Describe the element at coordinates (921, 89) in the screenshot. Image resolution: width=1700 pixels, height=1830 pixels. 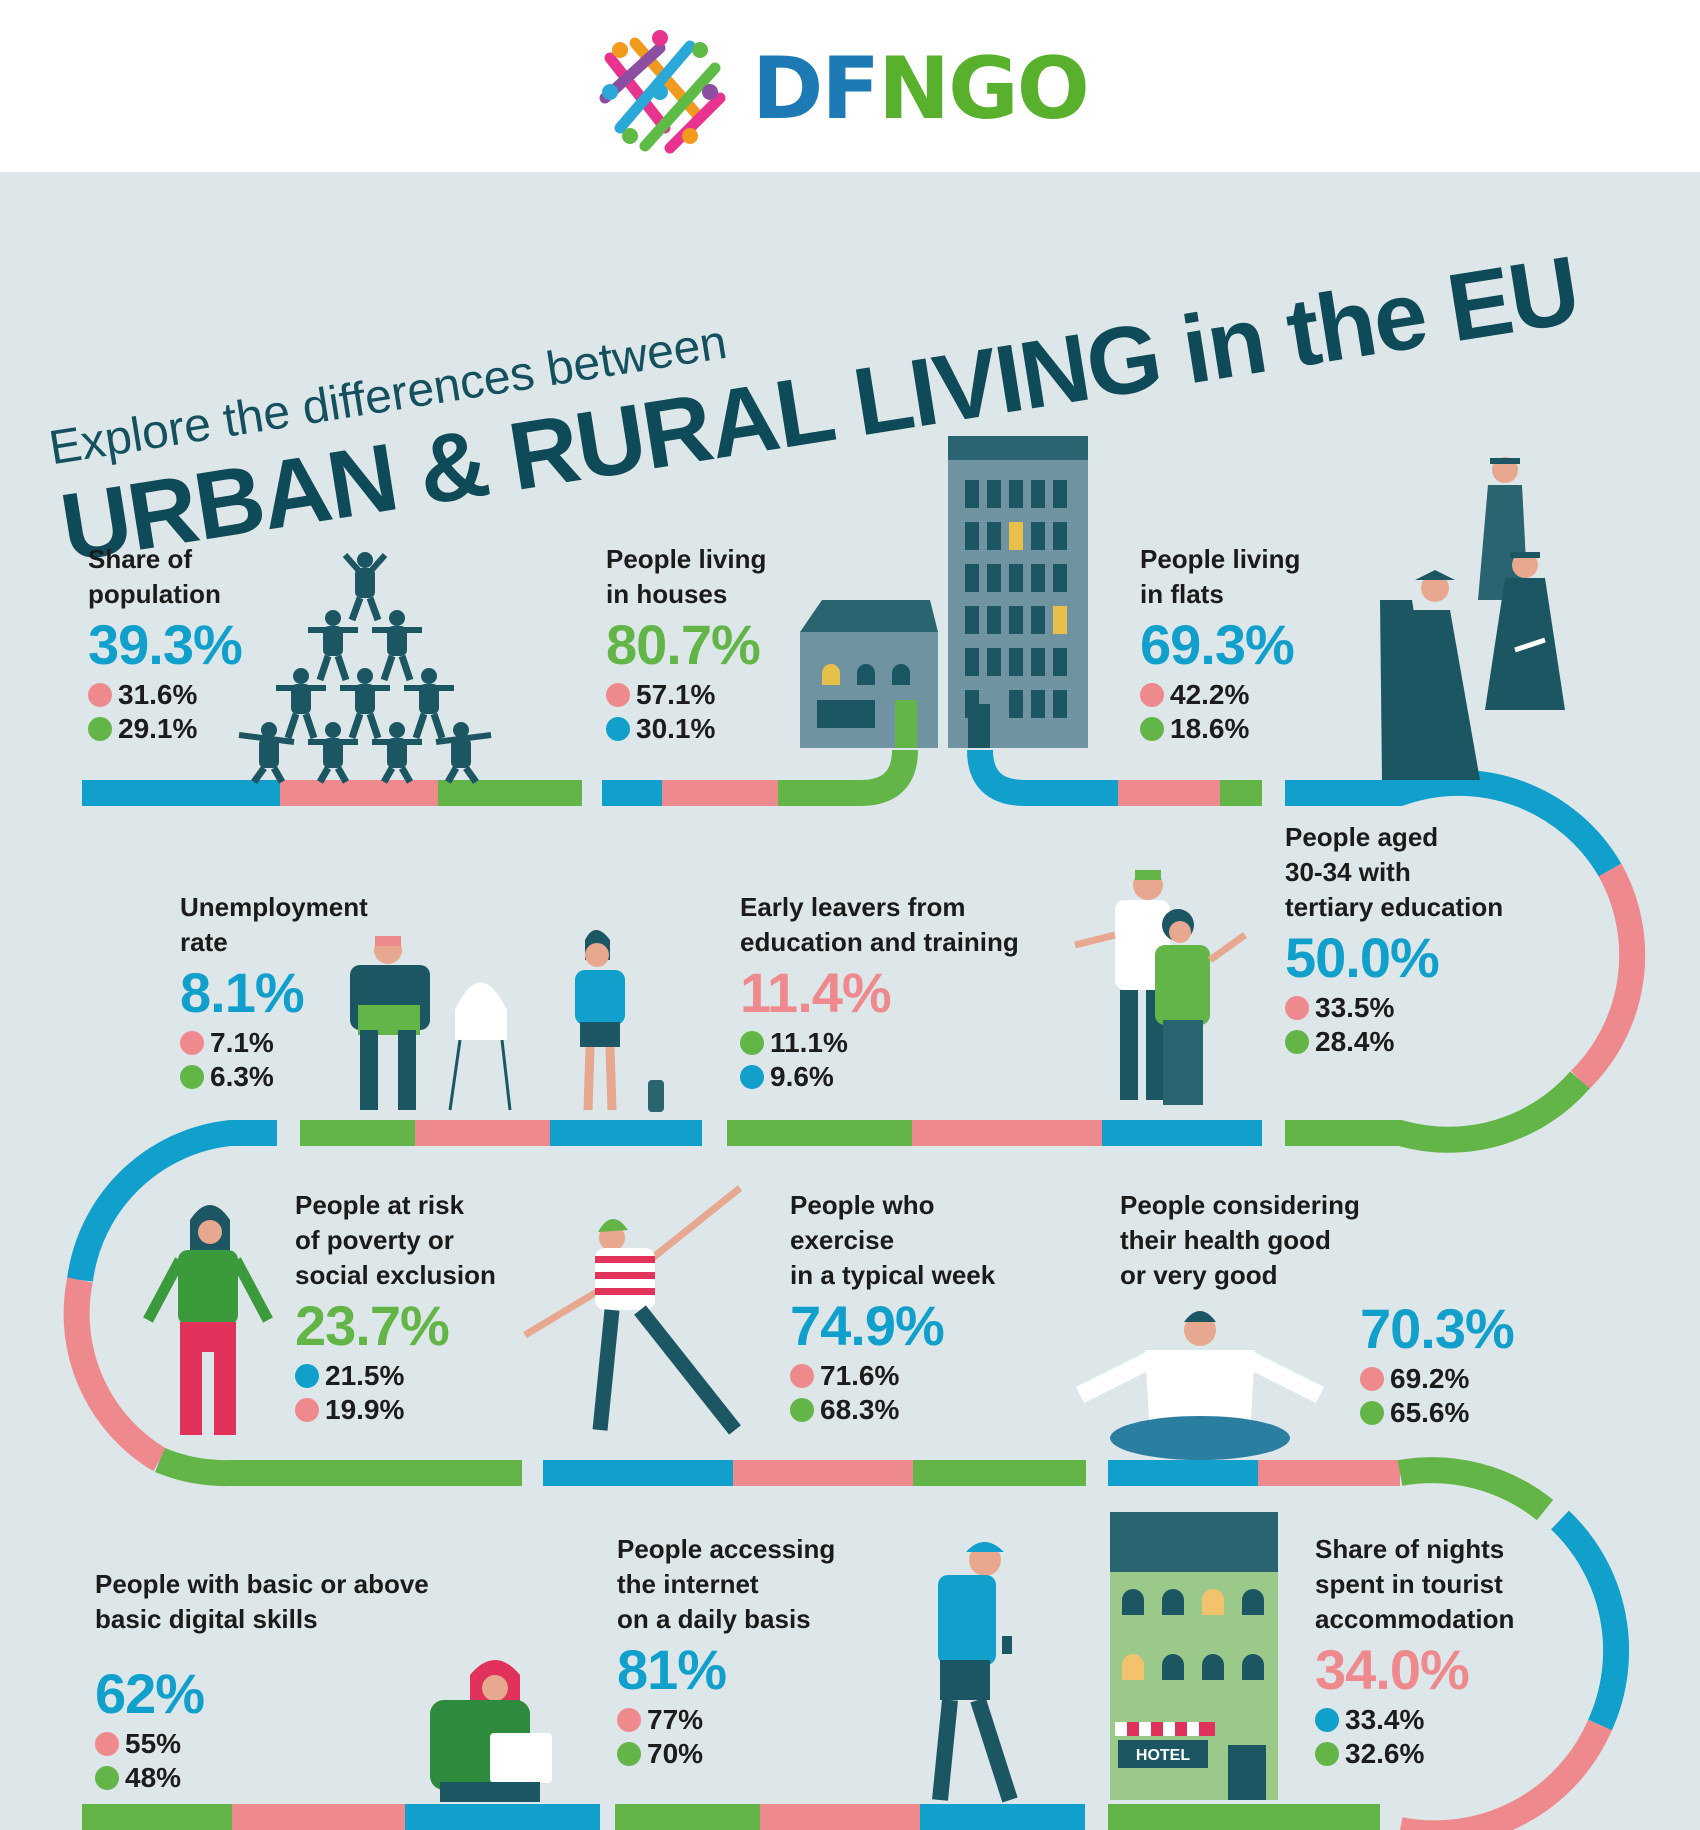
I see `logo-text: DFNGO` at that location.